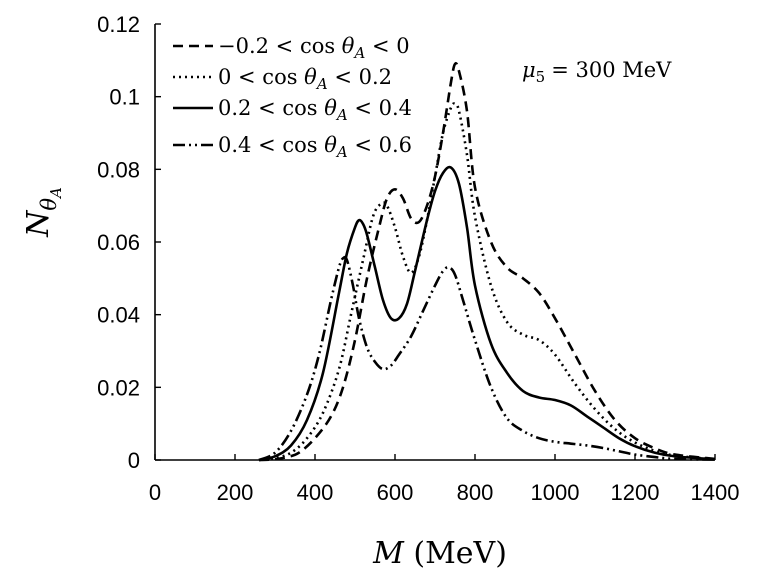 This screenshot has height=580, width=767. What do you see at coordinates (124, 97) in the screenshot?
I see `y-tick-label: 0.1` at bounding box center [124, 97].